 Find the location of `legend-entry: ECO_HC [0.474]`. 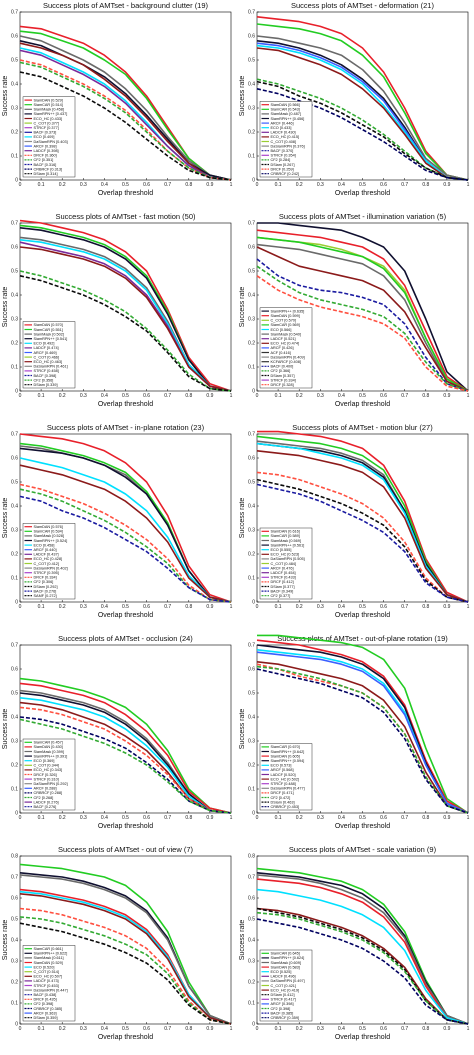

legend-entry: ECO_HC [0.474] is located at coordinates (285, 344).